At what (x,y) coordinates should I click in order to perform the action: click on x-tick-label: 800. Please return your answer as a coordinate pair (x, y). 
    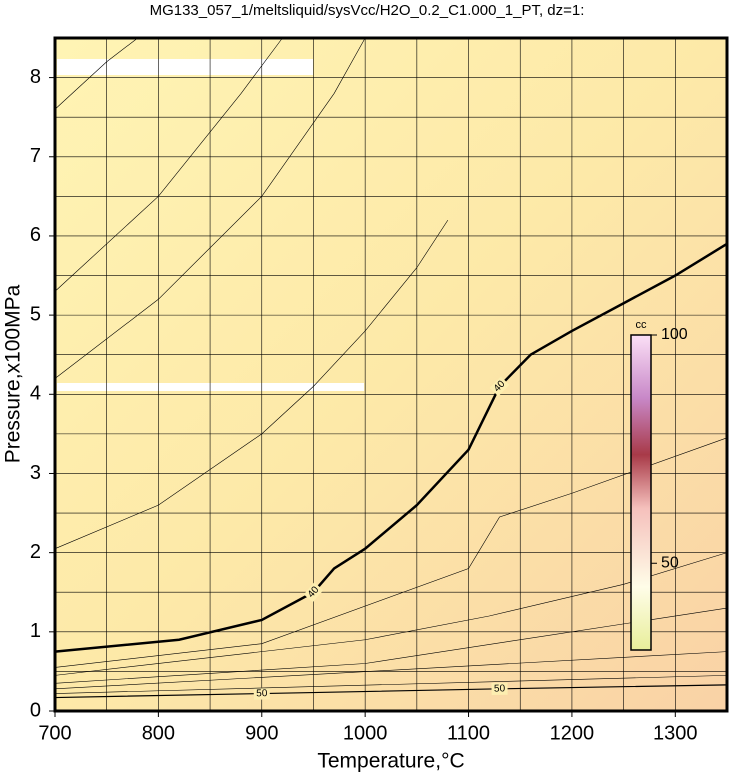
    Looking at the image, I should click on (158, 733).